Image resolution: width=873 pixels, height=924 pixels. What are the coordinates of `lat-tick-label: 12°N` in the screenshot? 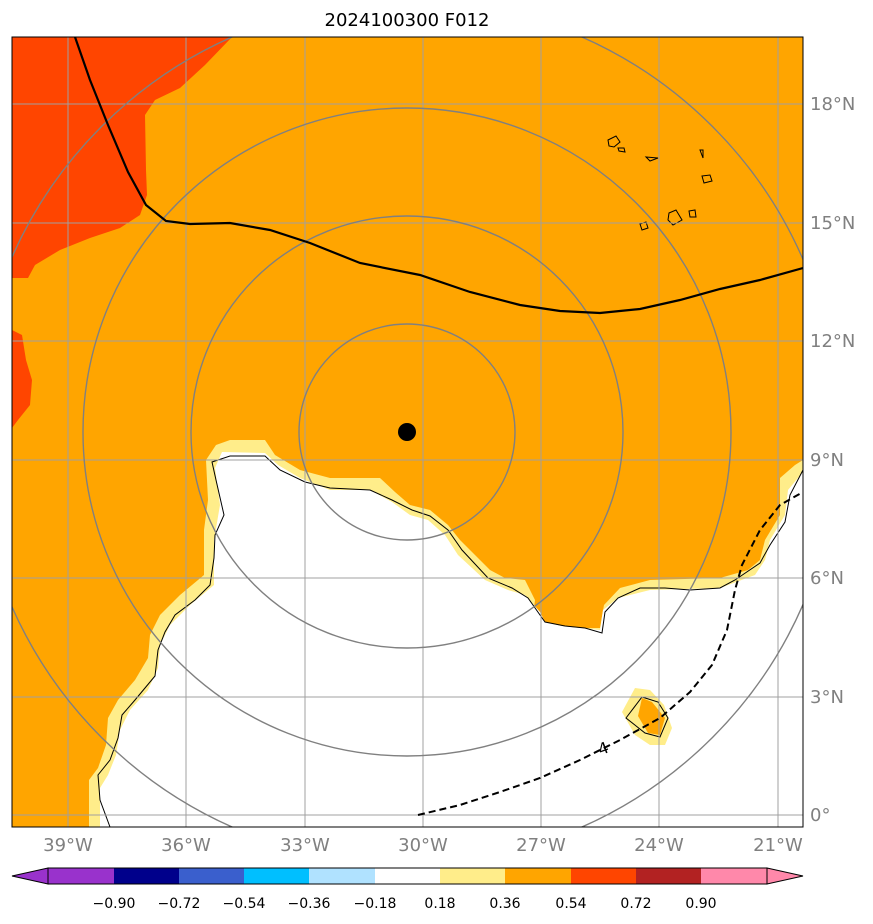 It's located at (832, 341).